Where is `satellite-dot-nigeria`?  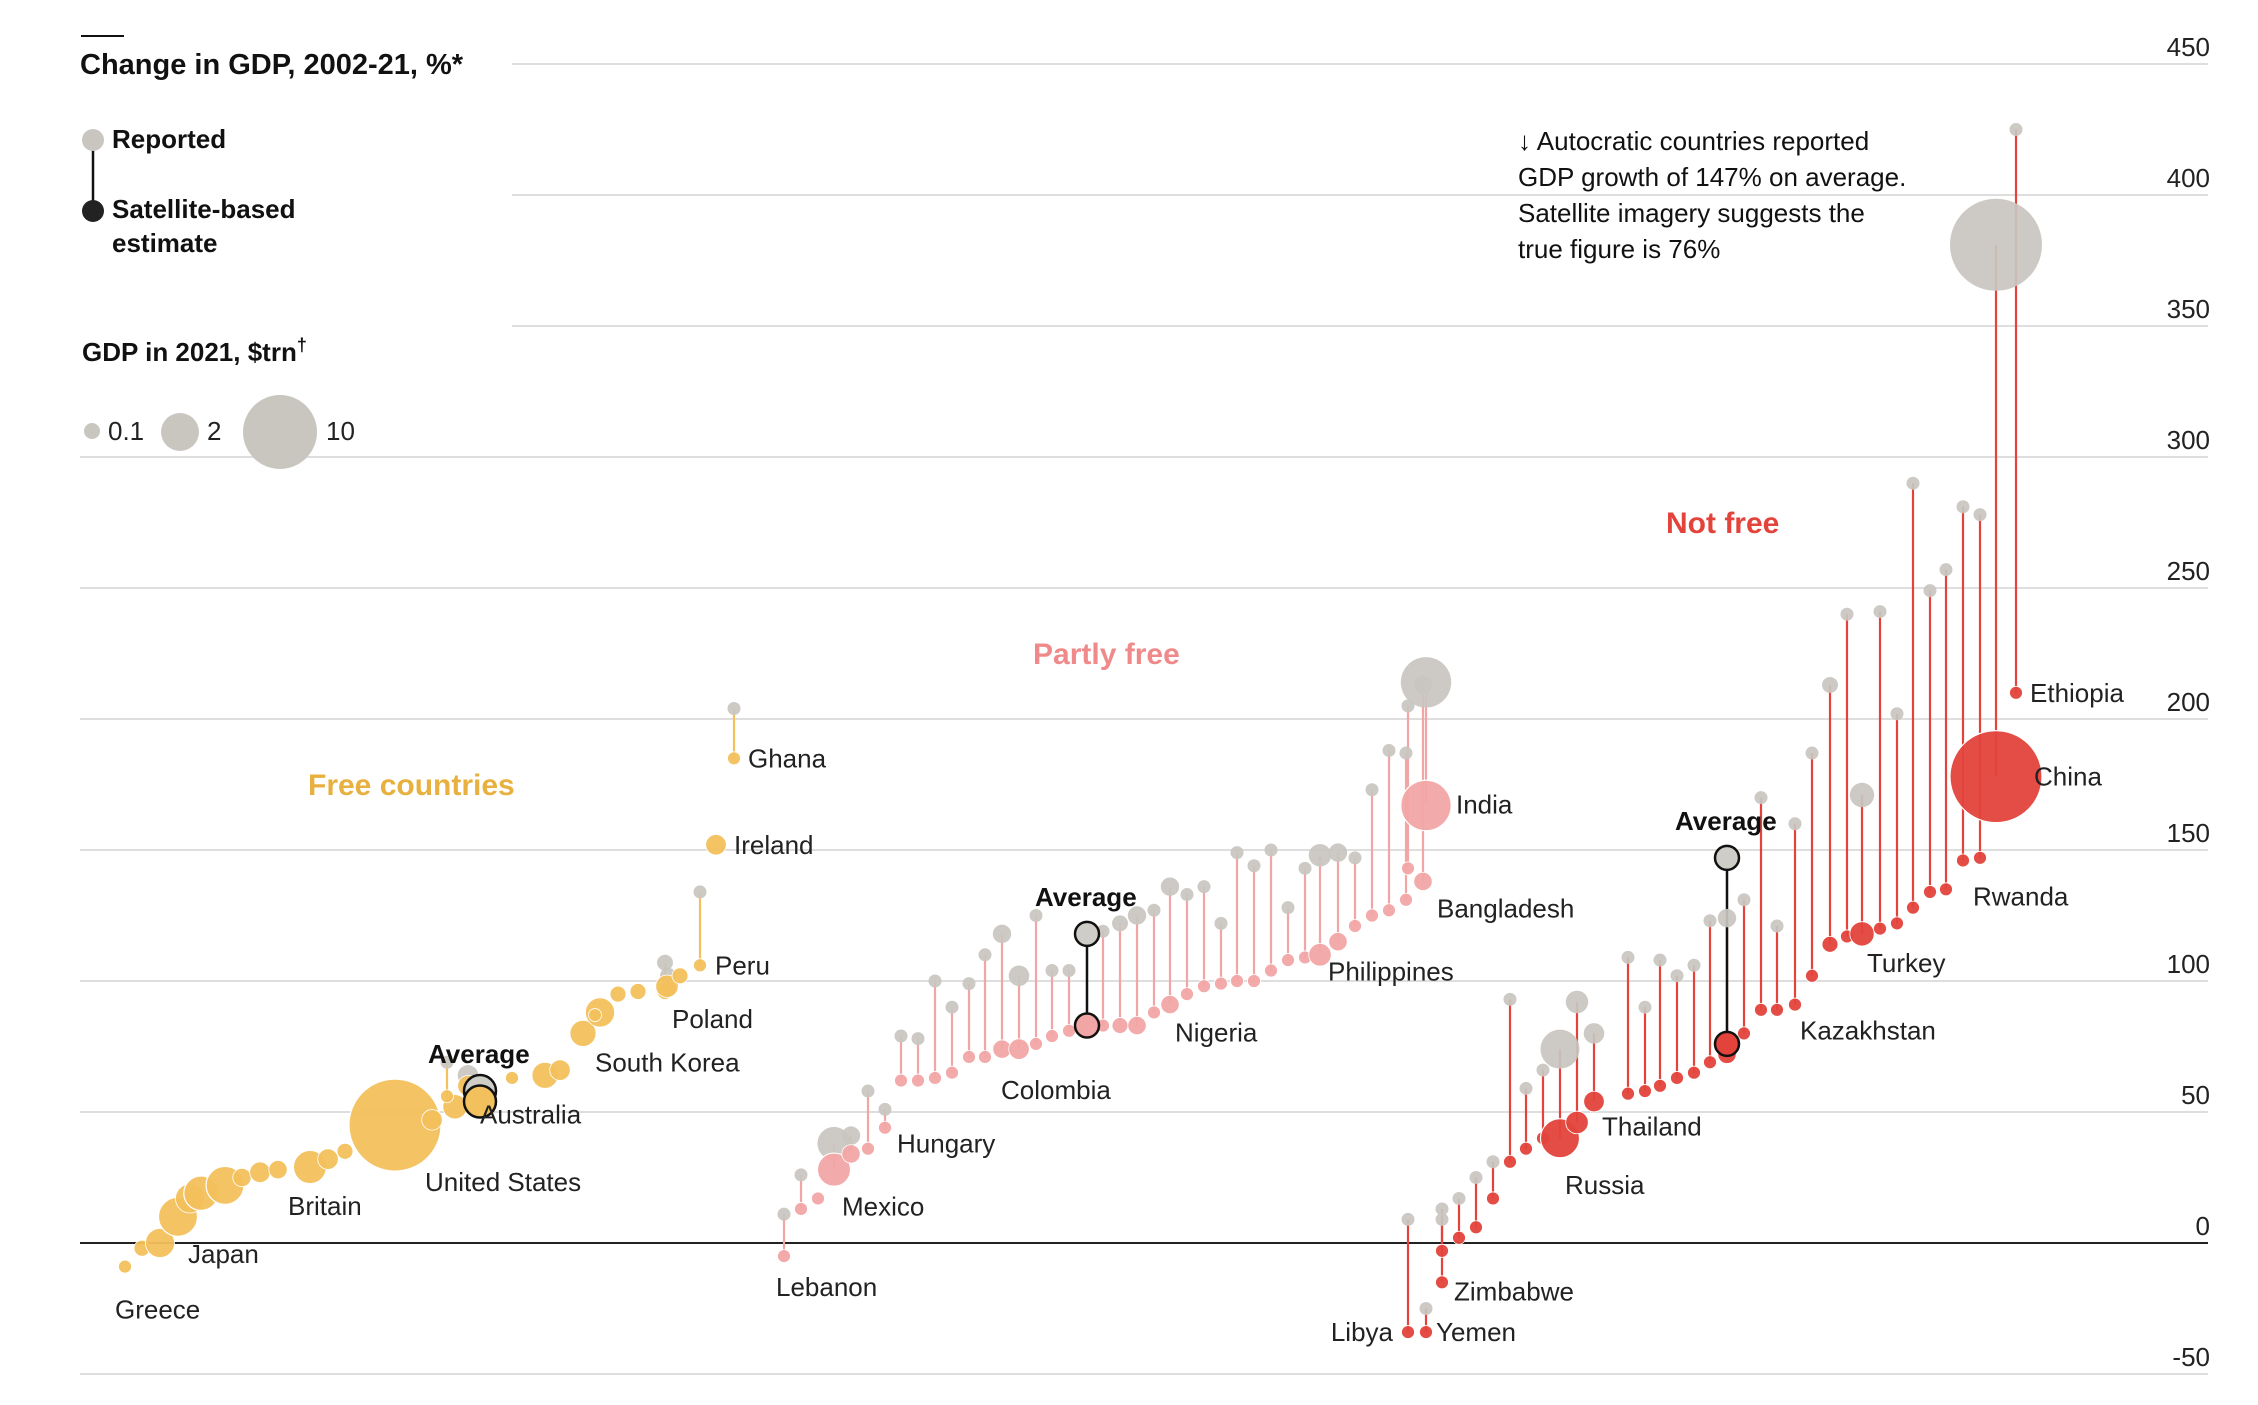
satellite-dot-nigeria is located at coordinates (1170, 1004).